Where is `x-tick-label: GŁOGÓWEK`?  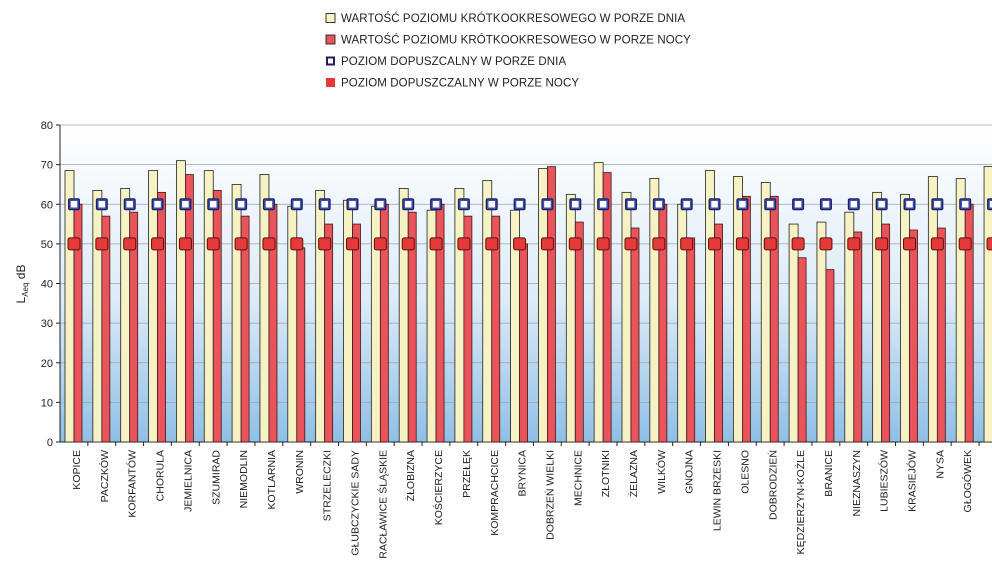
x-tick-label: GŁOGÓWEK is located at coordinates (967, 481).